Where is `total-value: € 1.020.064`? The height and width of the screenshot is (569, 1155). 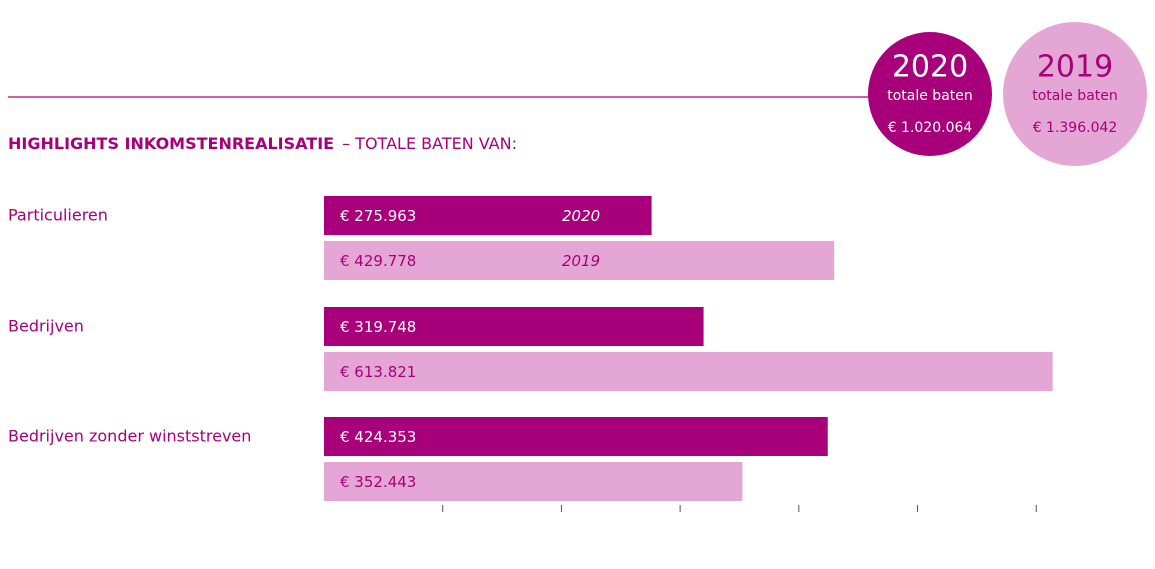 total-value: € 1.020.064 is located at coordinates (930, 128).